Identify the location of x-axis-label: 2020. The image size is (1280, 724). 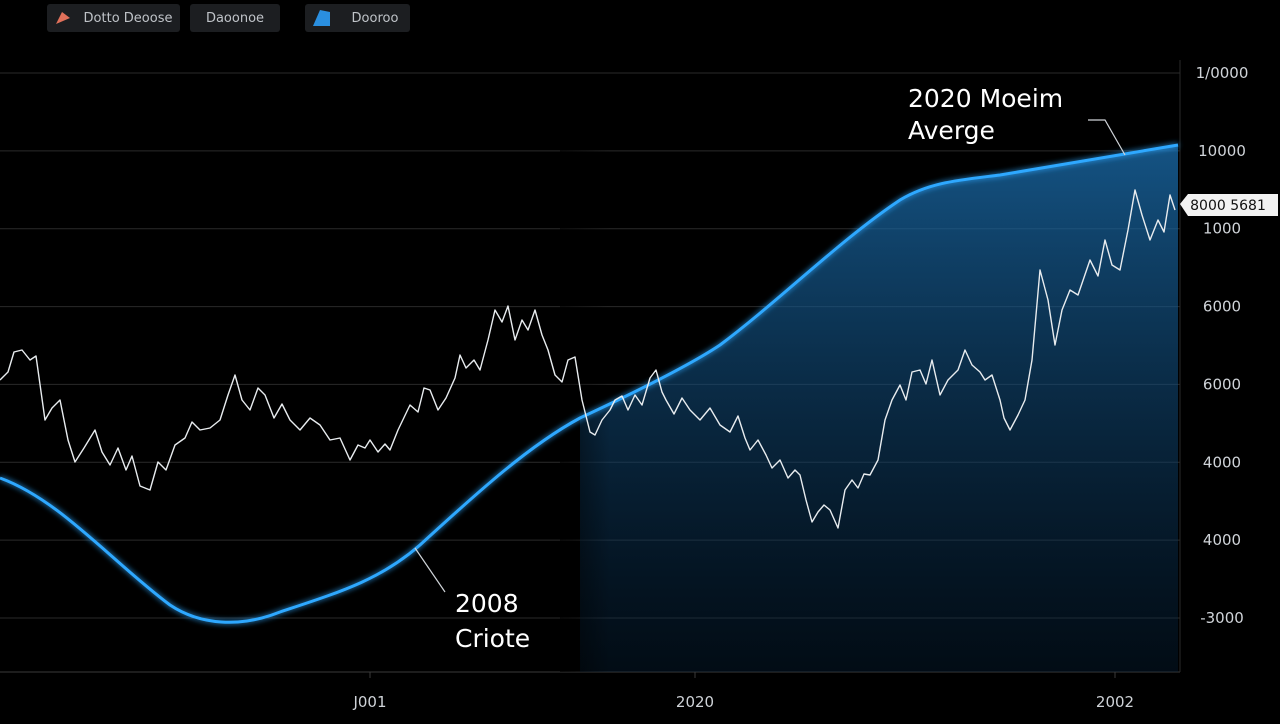
(695, 702).